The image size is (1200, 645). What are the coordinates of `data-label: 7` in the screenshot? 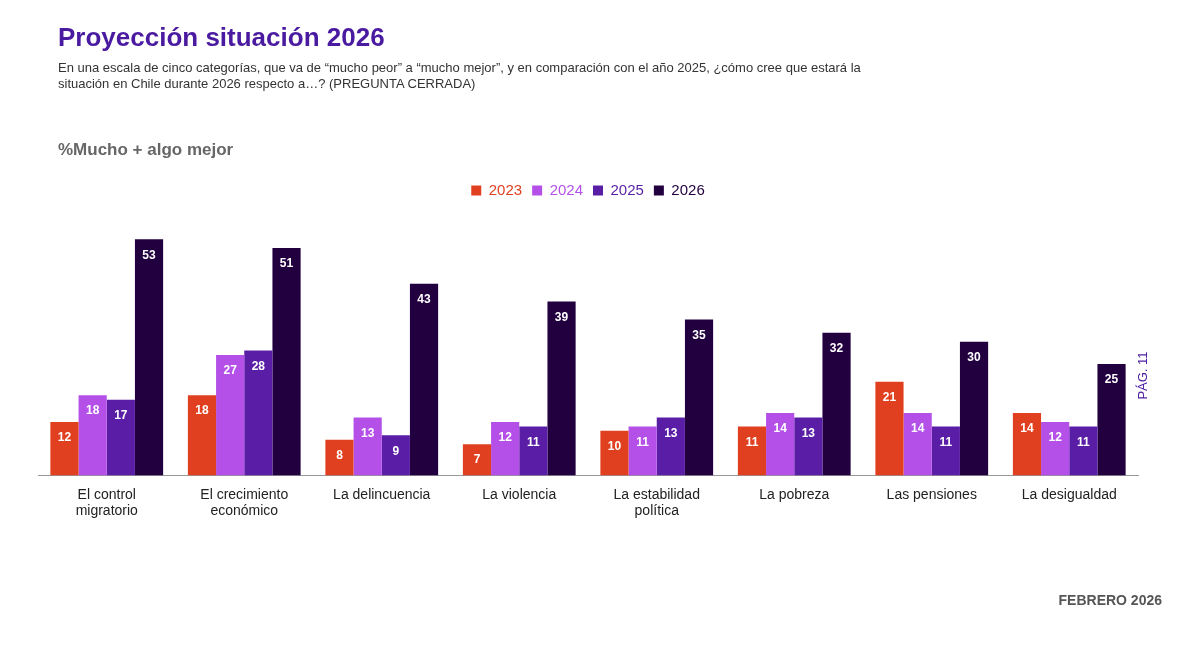 It's located at (477, 459).